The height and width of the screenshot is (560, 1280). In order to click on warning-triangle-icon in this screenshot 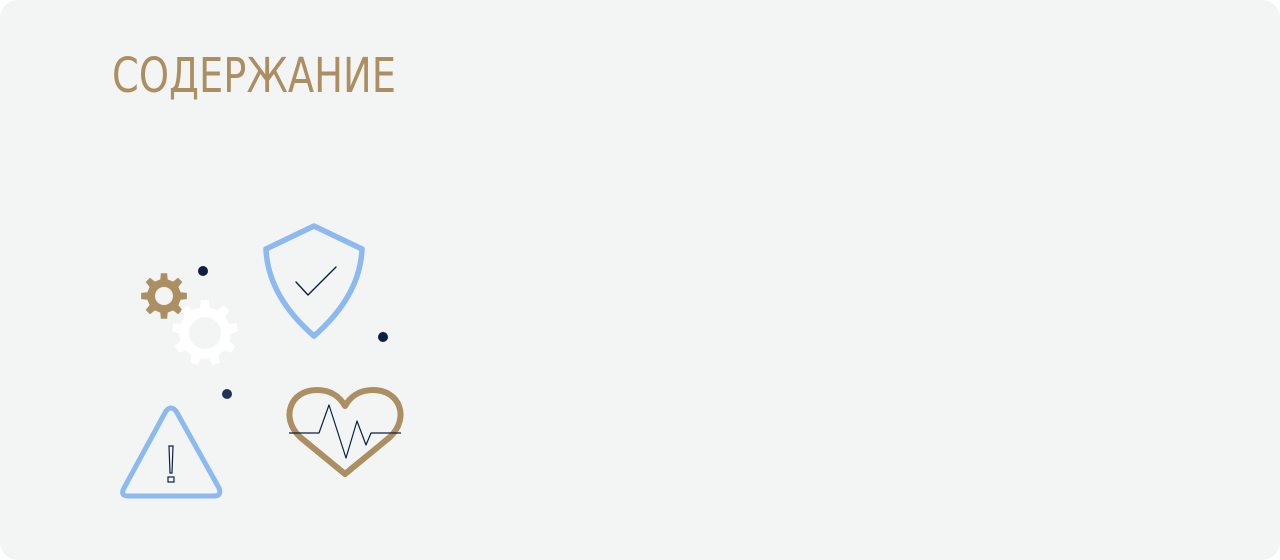, I will do `click(171, 452)`.